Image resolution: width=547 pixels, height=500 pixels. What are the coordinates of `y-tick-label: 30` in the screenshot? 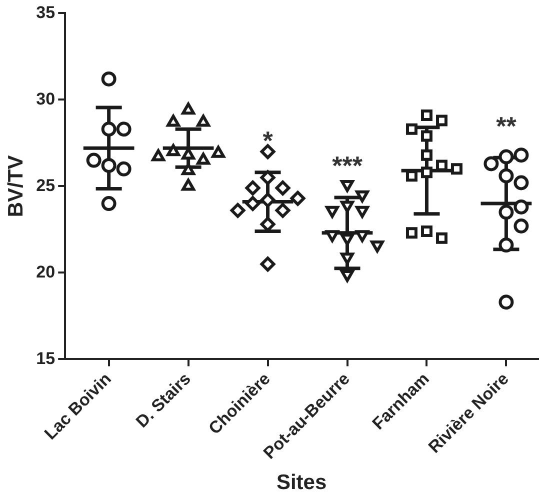 It's located at (46, 98).